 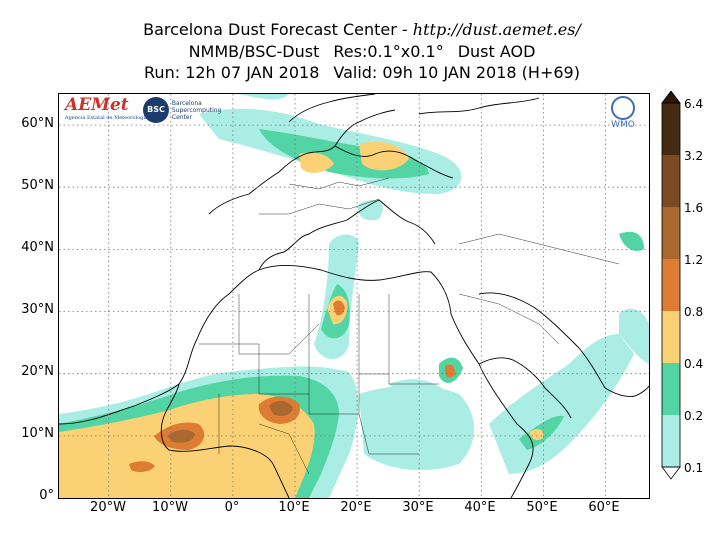 What do you see at coordinates (694, 208) in the screenshot?
I see `colorbar-label-1-6: 1.6` at bounding box center [694, 208].